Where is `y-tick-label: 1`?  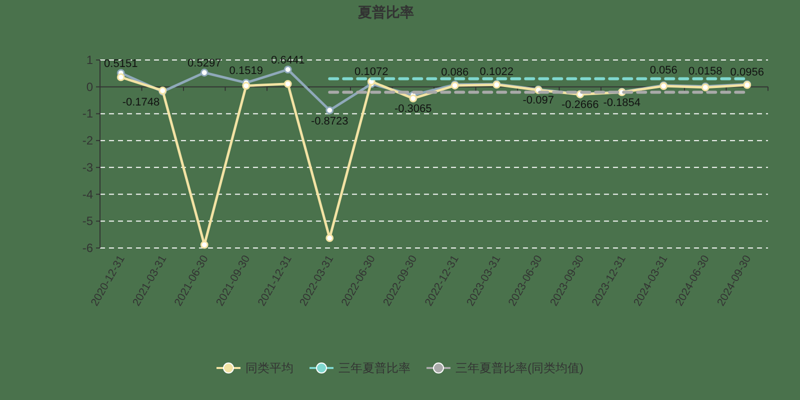 y-tick-label: 1 is located at coordinates (90, 60).